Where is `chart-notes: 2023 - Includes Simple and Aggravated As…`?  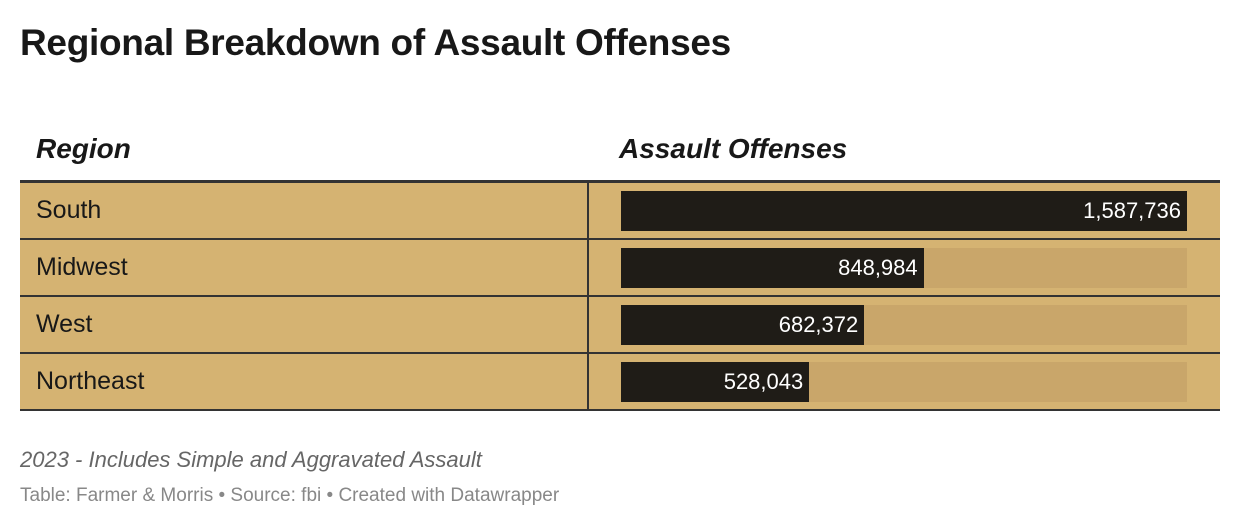 chart-notes: 2023 - Includes Simple and Aggravated As… is located at coordinates (251, 459).